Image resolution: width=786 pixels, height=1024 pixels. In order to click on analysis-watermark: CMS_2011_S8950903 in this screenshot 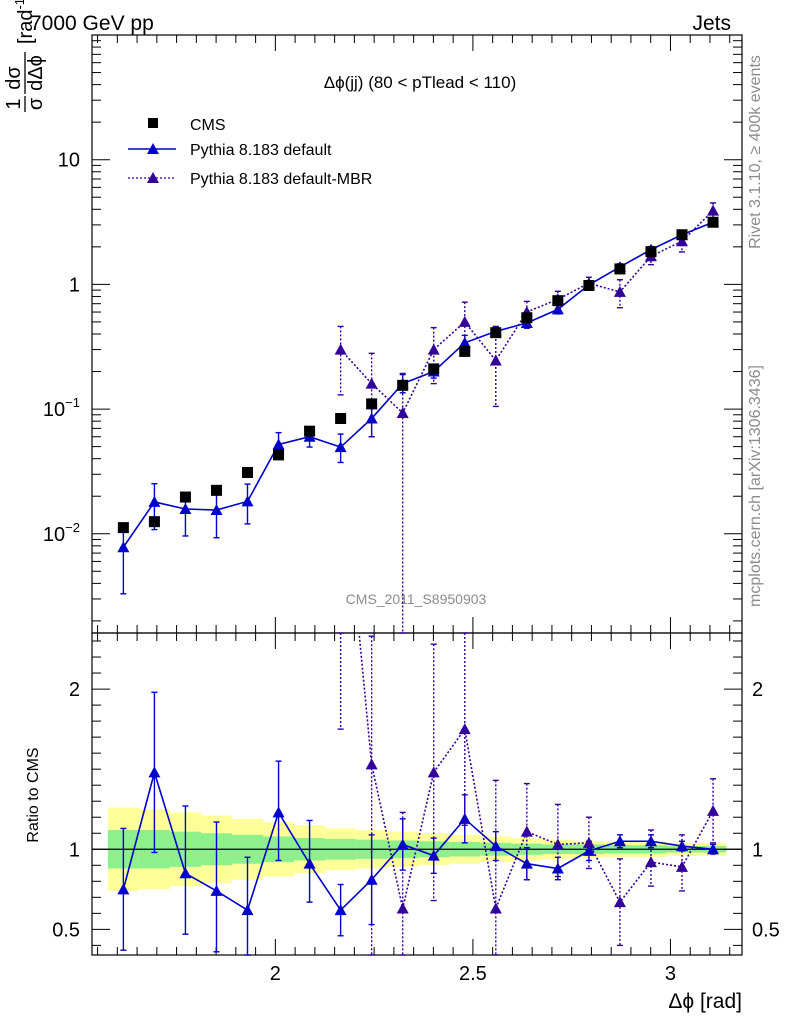, I will do `click(416, 599)`.